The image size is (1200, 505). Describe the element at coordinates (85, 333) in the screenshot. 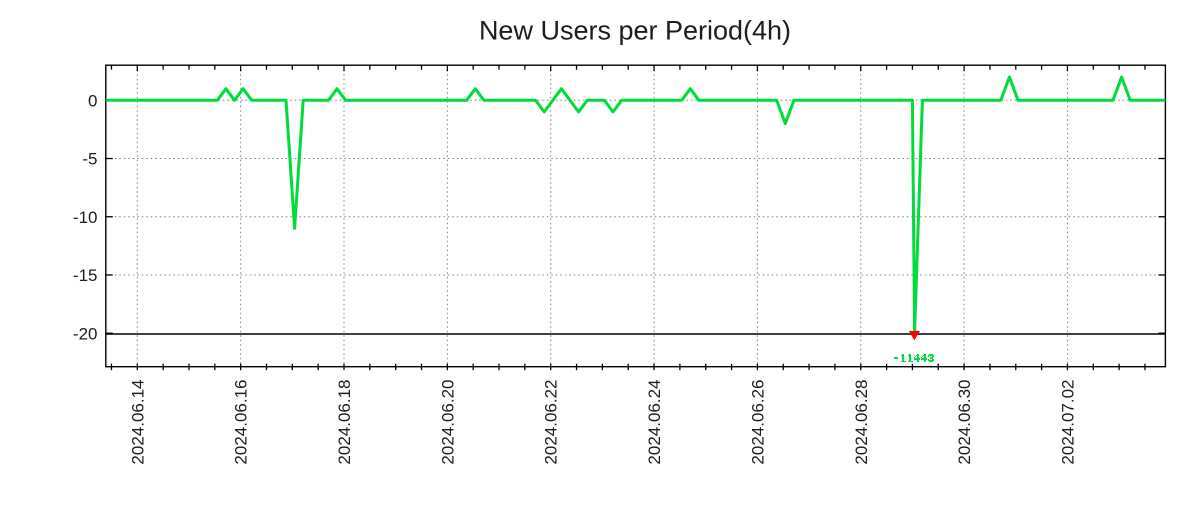

I see `svg-text: -20` at that location.